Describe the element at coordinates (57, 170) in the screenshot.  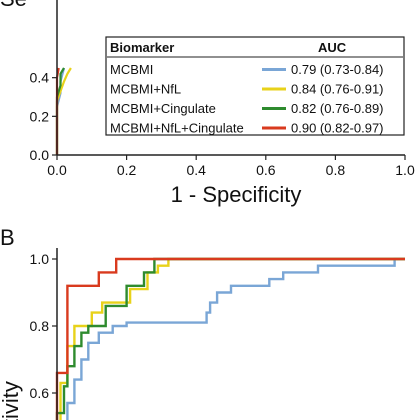
I see `panel-a-x-tick-label: 0.0` at that location.